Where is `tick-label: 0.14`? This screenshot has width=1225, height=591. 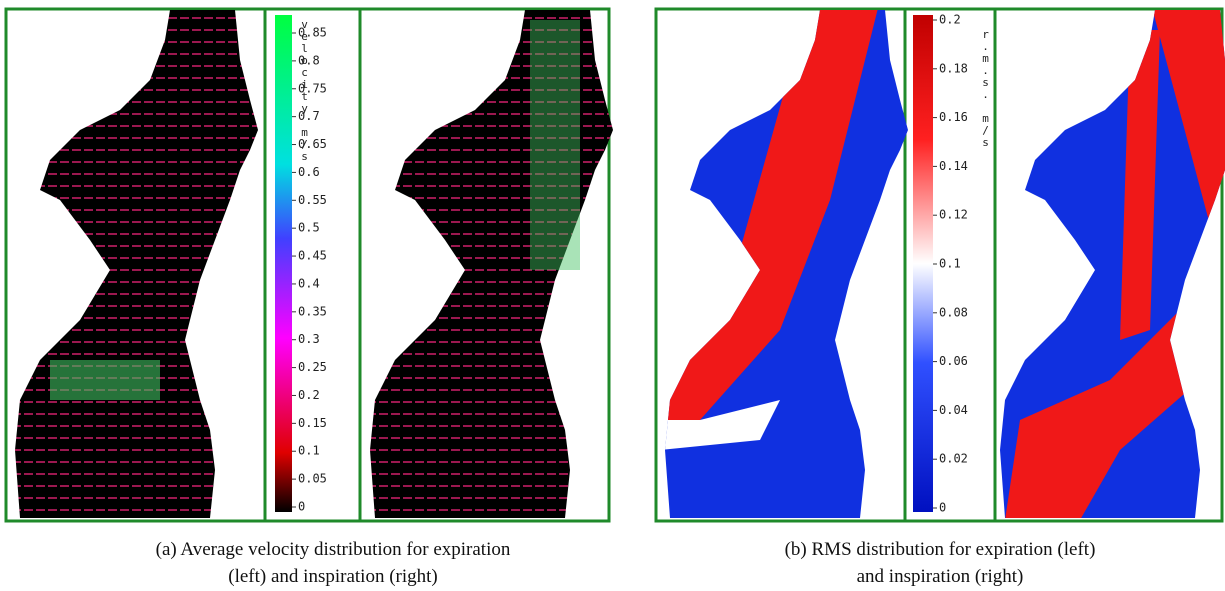
tick-label: 0.14 is located at coordinates (953, 166).